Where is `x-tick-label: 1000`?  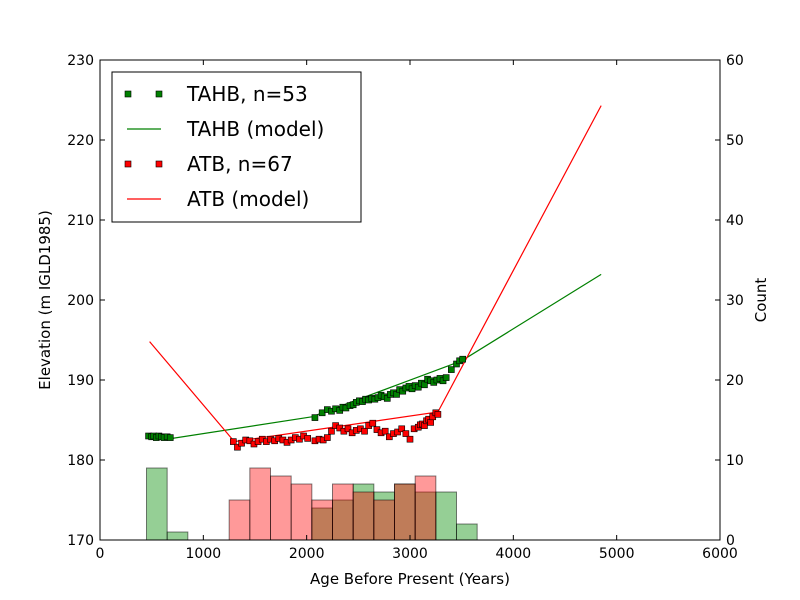
x-tick-label: 1000 is located at coordinates (204, 554).